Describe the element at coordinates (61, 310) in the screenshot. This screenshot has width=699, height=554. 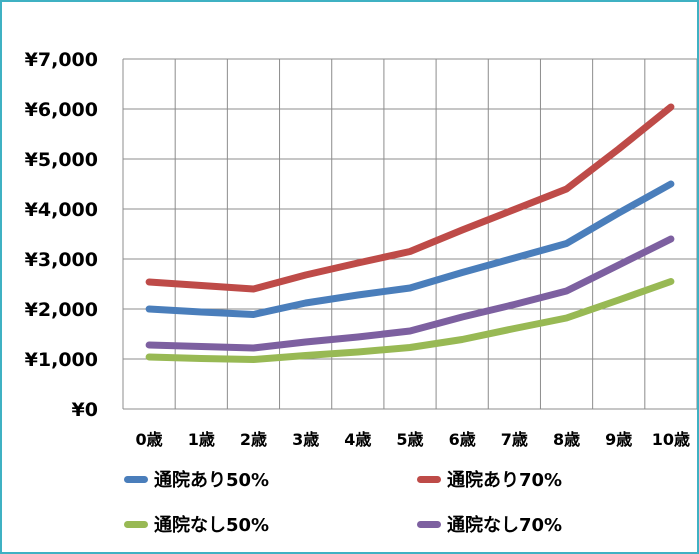
I see `y-tick-label: ¥2,000` at that location.